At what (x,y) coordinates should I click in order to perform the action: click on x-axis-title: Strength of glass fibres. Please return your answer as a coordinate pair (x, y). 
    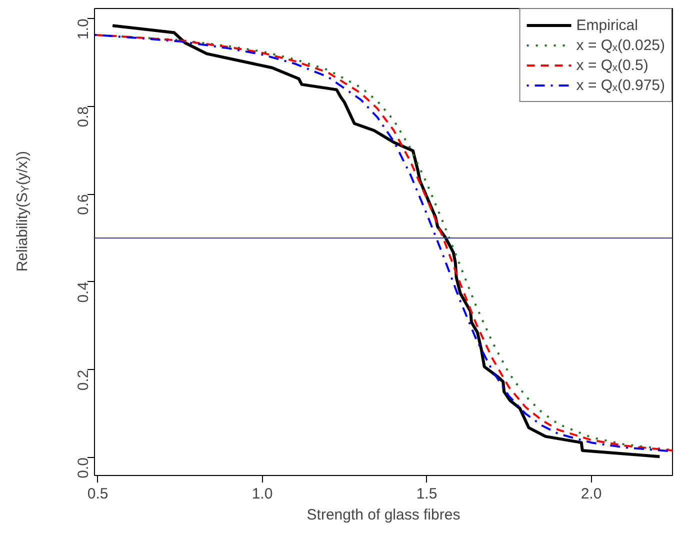
    Looking at the image, I should click on (383, 515).